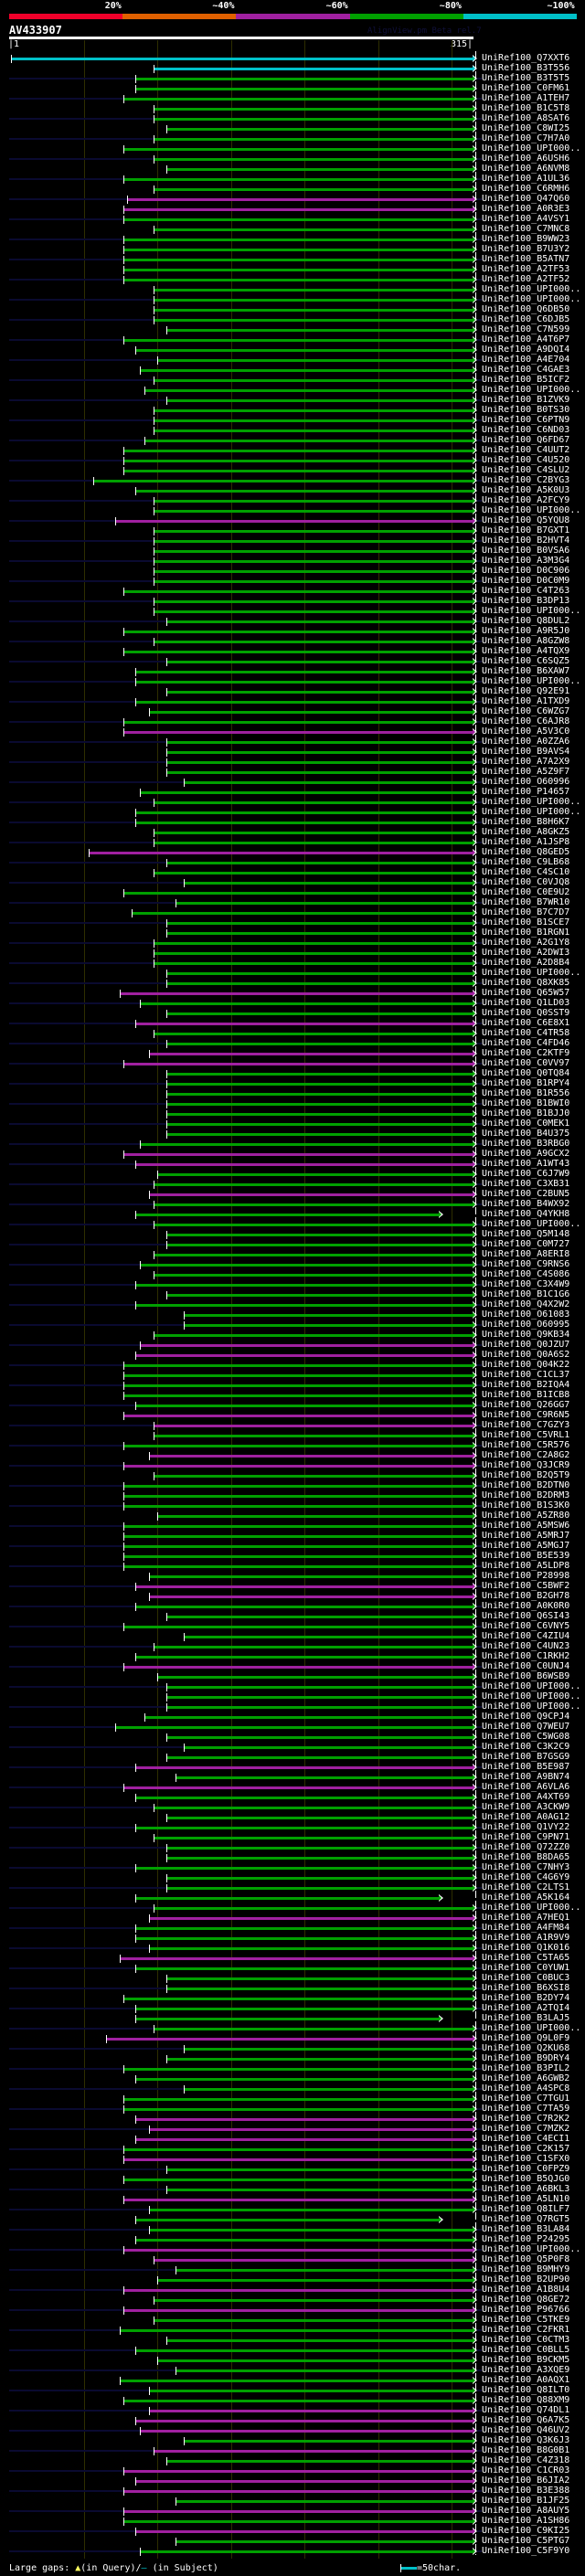 This screenshot has width=585, height=2576. What do you see at coordinates (526, 2018) in the screenshot?
I see `hit-label: UniRef100_B3LAJ5` at bounding box center [526, 2018].